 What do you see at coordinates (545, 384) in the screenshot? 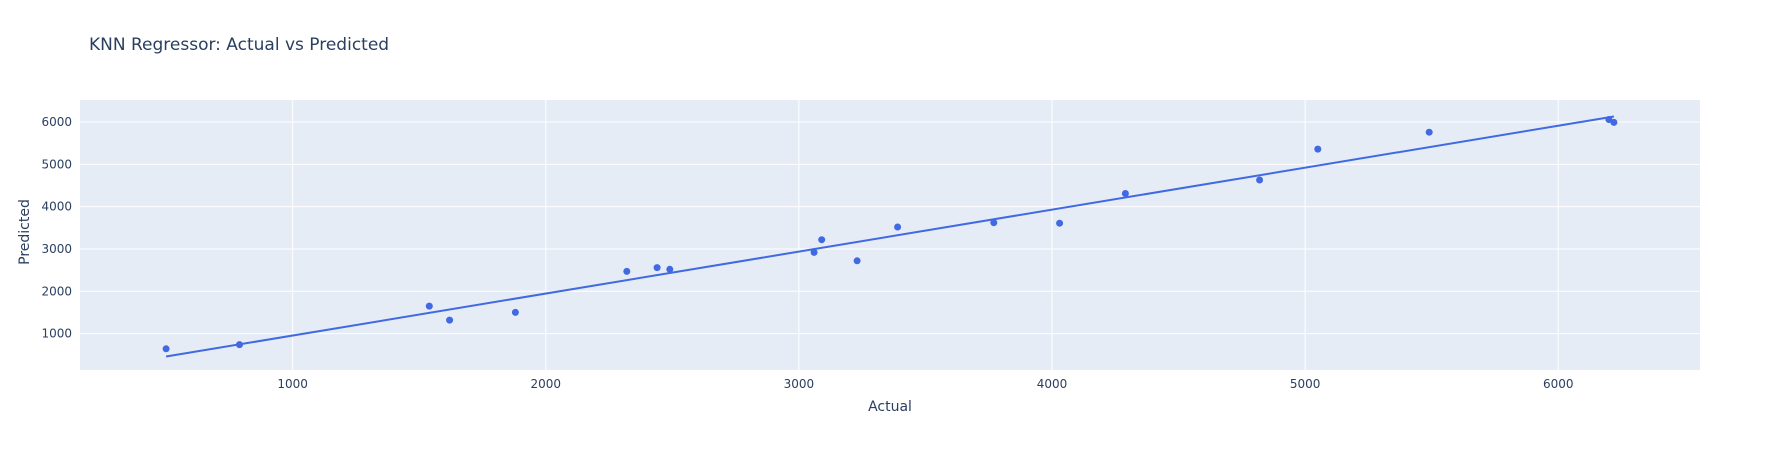
I see `x-tick-label: 2000` at bounding box center [545, 384].